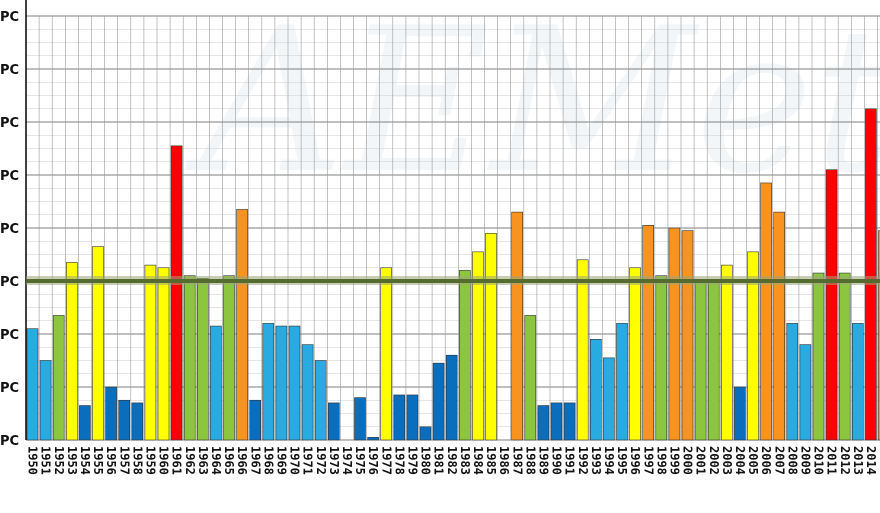 The width and height of the screenshot is (880, 513). I want to click on x-tick-label: 1959, so click(150, 460).